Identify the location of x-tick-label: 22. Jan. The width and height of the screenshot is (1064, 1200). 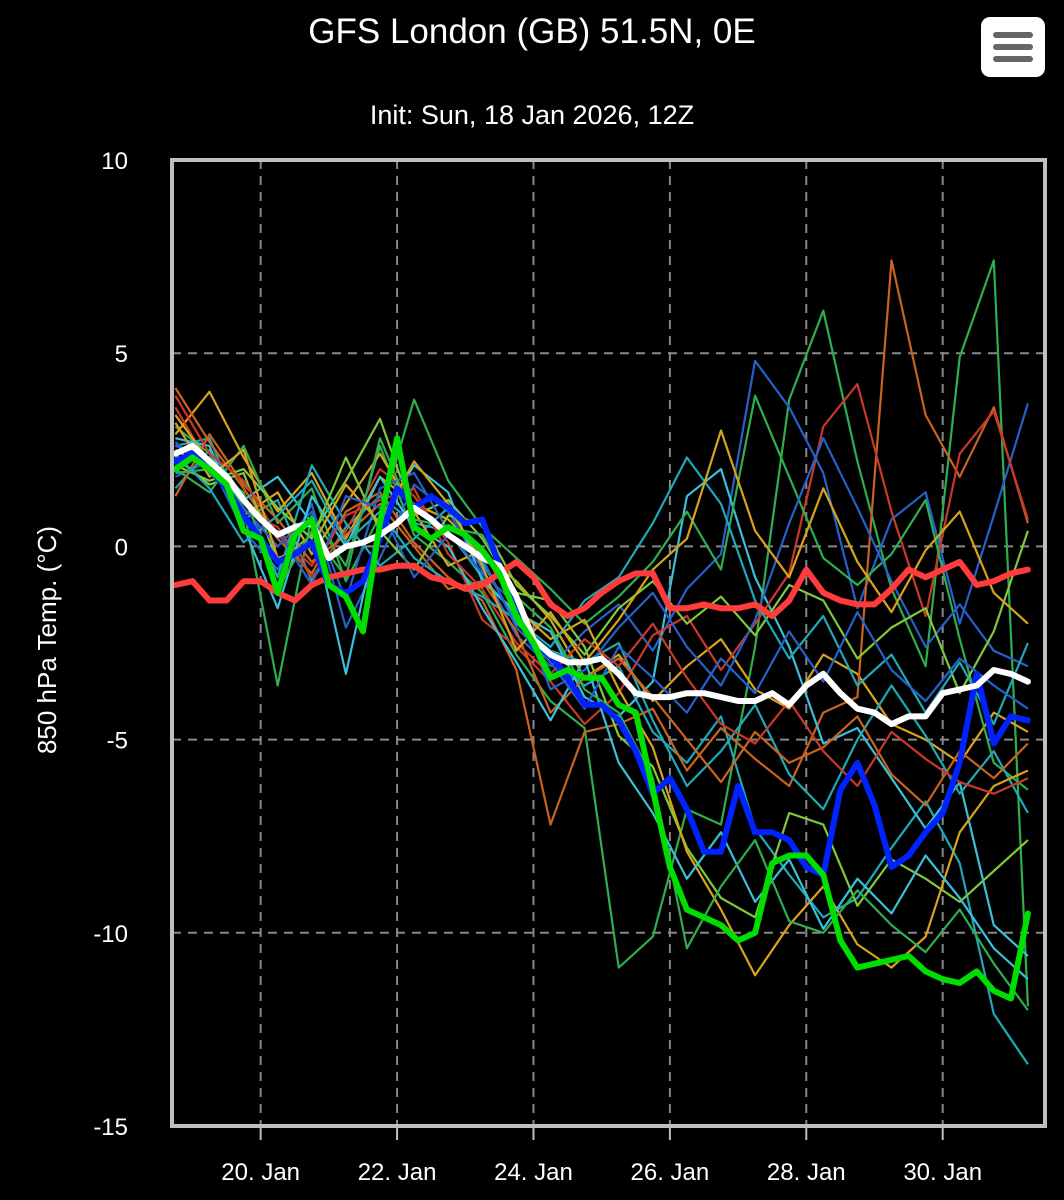
(397, 1172).